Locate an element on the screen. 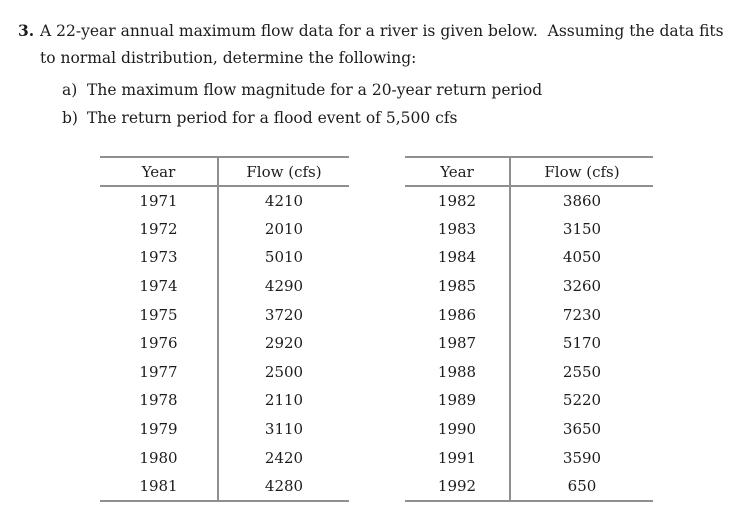 Image resolution: width=756 pixels, height=518 pixels. flow-cell: 3590 is located at coordinates (582, 457).